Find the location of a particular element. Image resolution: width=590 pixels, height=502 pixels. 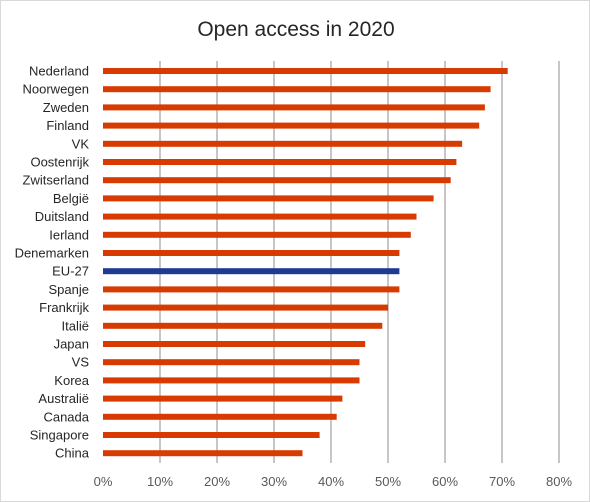

category-label: China is located at coordinates (72, 453).